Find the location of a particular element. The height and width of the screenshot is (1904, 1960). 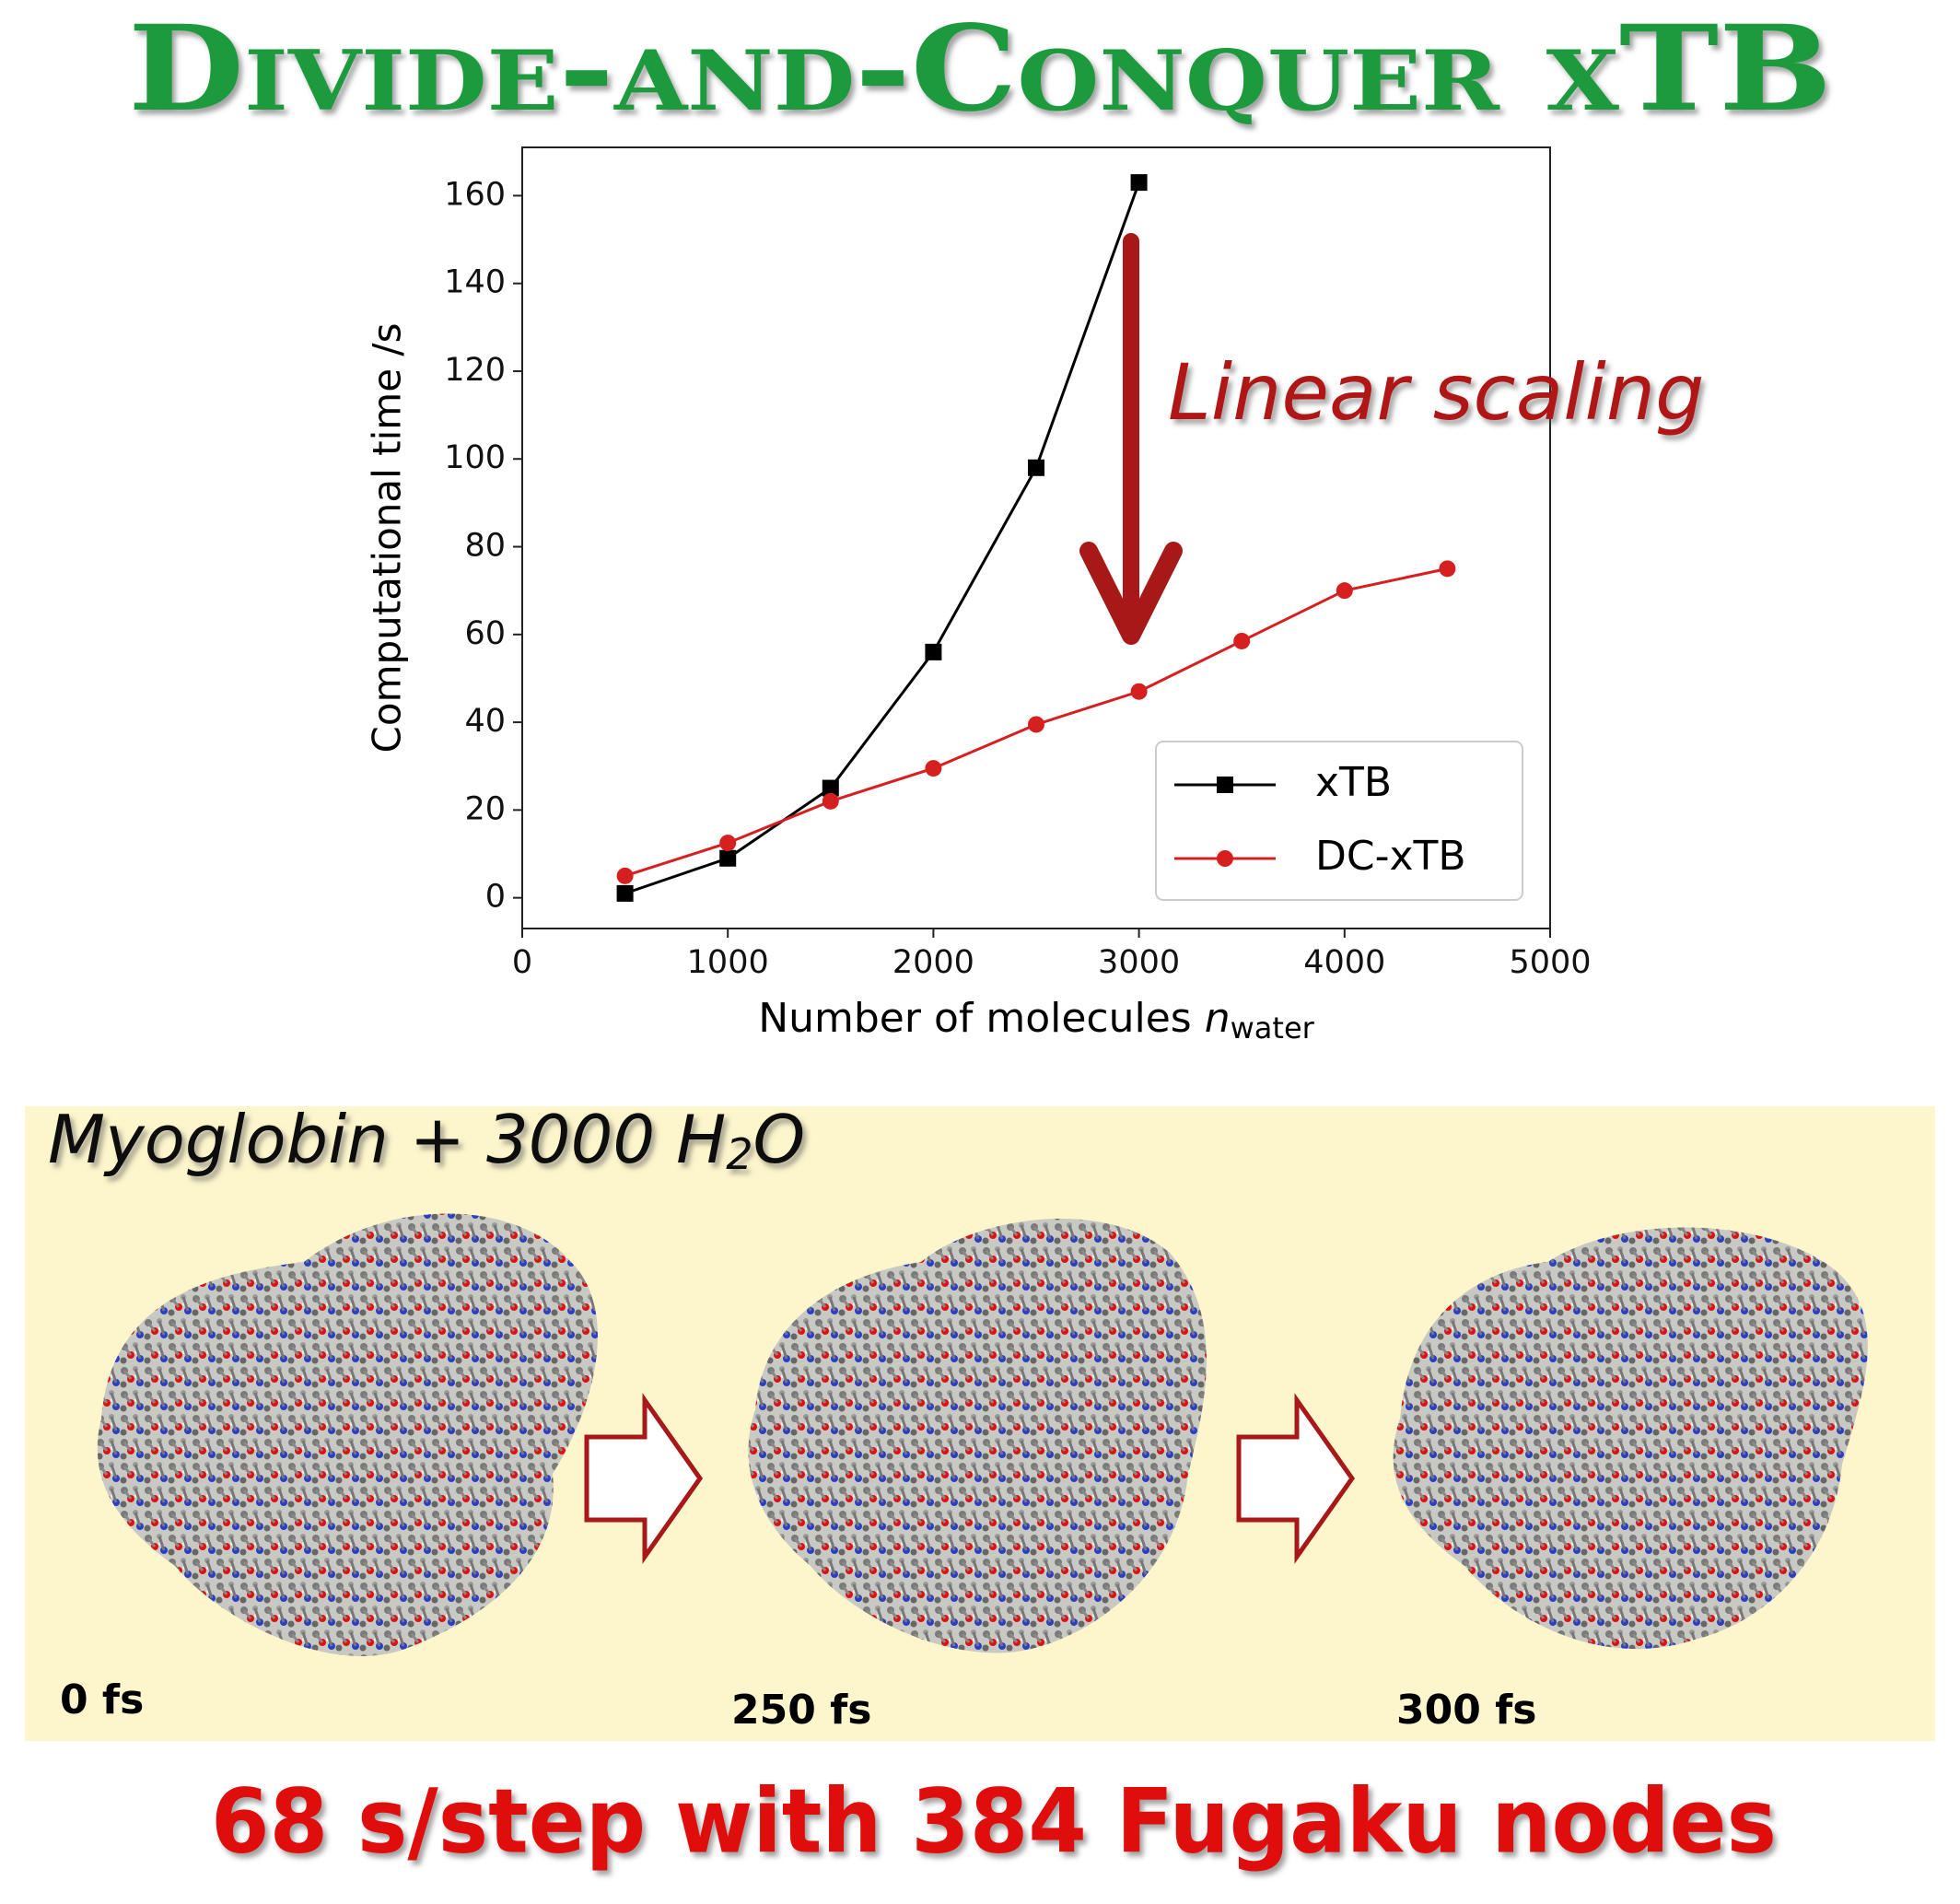

down-arrow is located at coordinates (1131, 439).